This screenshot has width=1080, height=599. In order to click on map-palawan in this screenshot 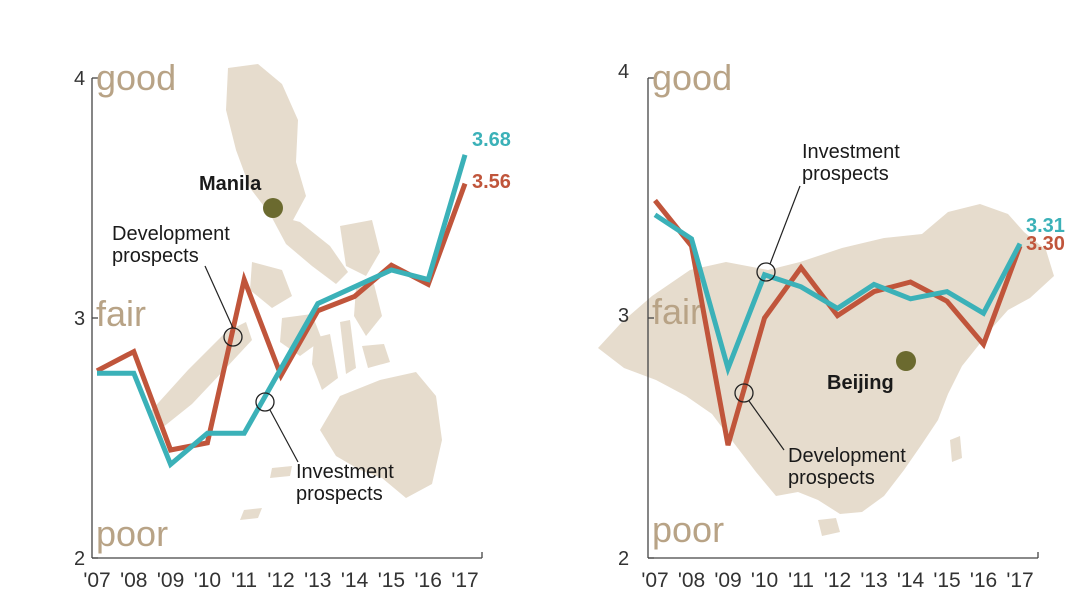, I will do `click(201, 375)`.